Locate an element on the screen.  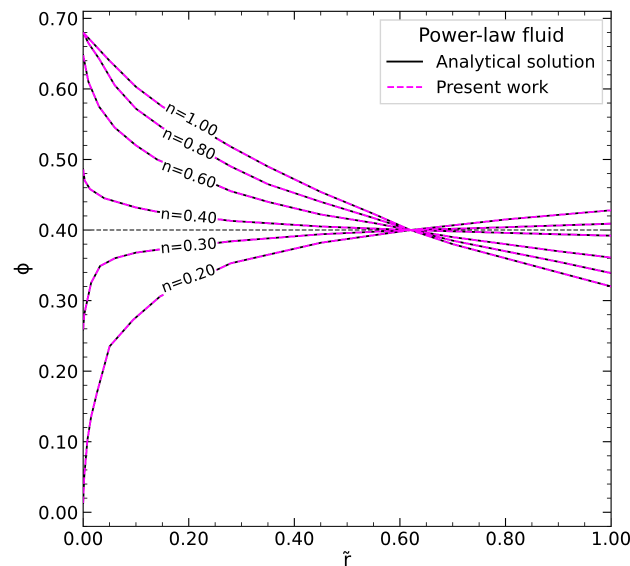
x-tick-label: 0.80 is located at coordinates (505, 539).